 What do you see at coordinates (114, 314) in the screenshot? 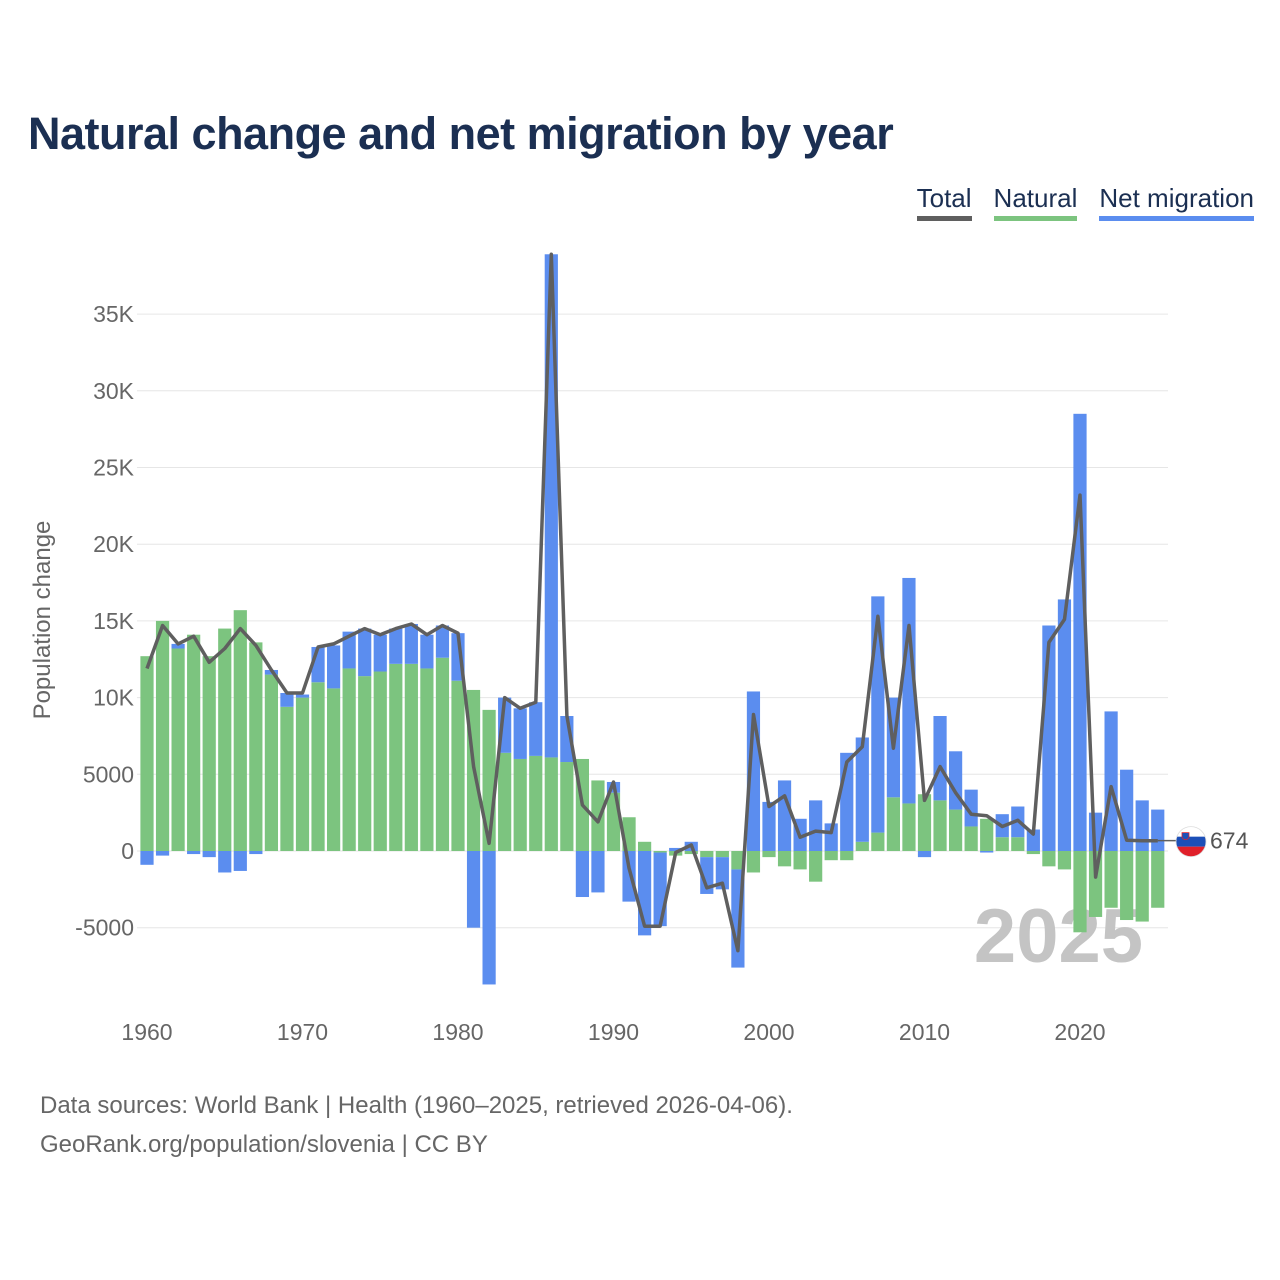
I see `y-tick-label: 35K` at bounding box center [114, 314].